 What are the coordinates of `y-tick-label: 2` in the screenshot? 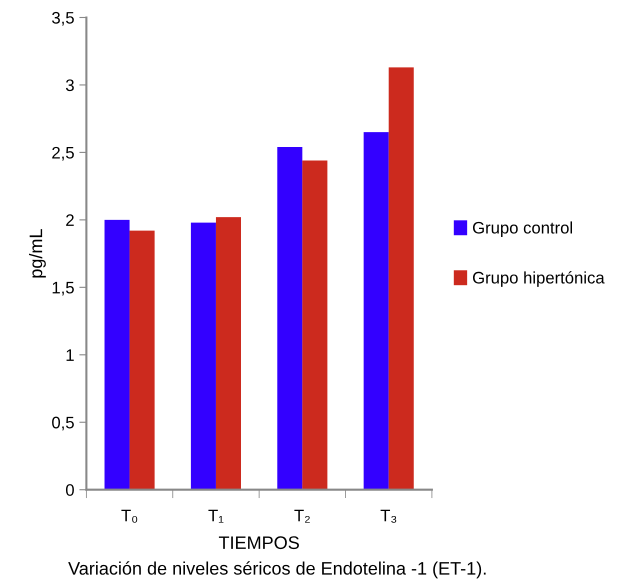 It's located at (70, 220).